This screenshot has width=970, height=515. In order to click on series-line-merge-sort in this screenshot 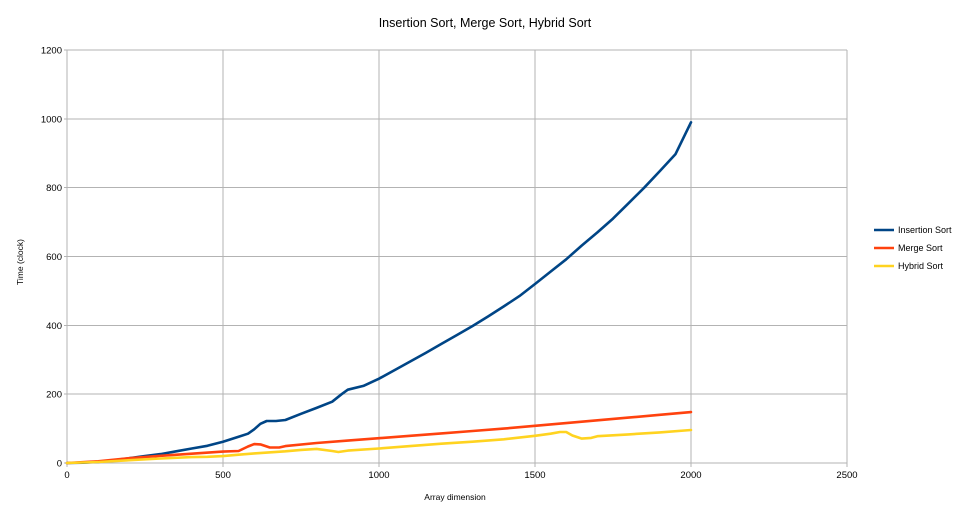, I will do `click(379, 437)`.